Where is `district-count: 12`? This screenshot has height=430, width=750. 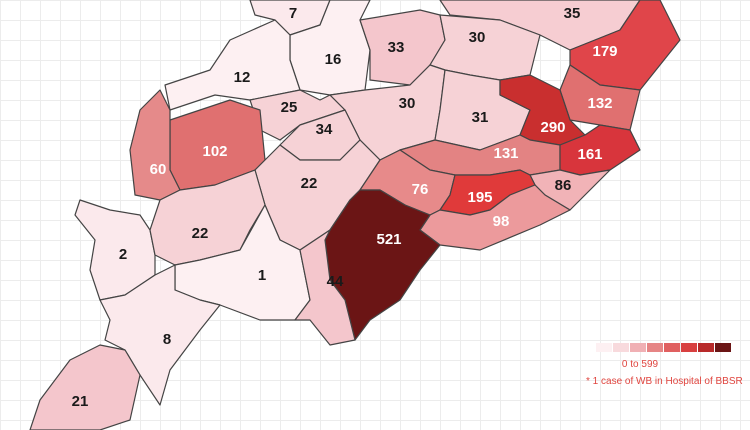
district-count: 12 is located at coordinates (242, 77).